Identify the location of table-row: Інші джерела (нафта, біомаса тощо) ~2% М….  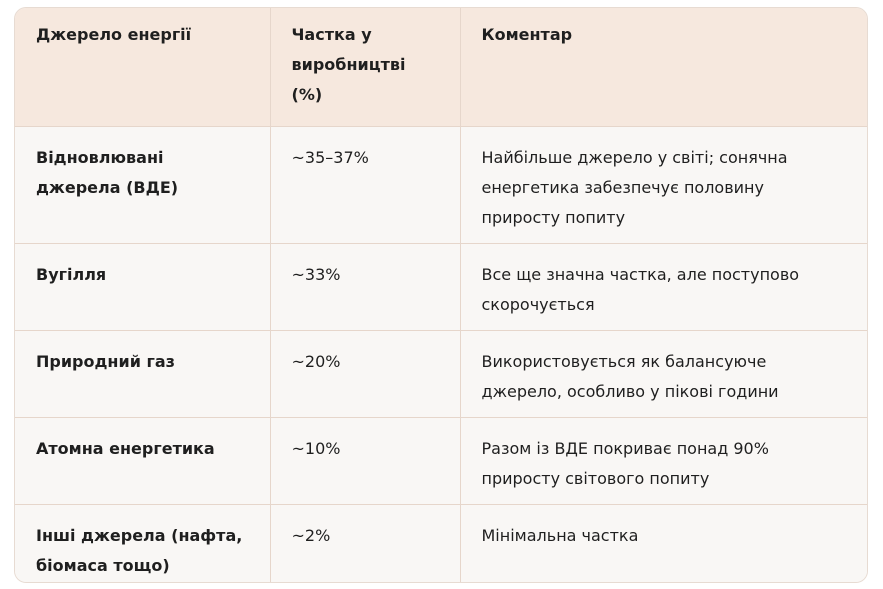
(441, 543).